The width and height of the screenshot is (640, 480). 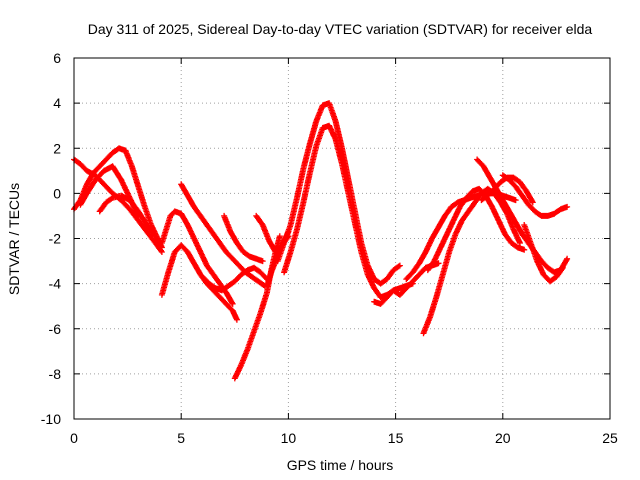 I want to click on y-tick-label: -8, so click(x=55, y=374).